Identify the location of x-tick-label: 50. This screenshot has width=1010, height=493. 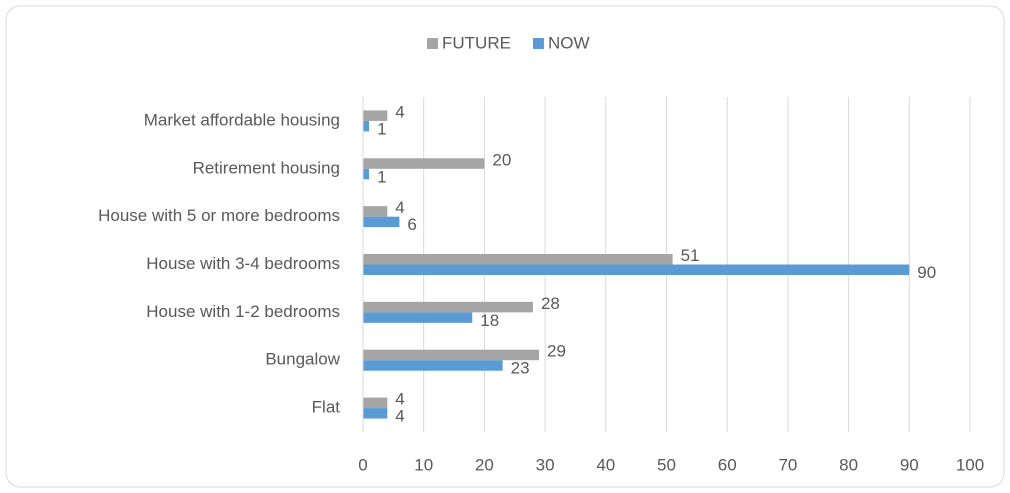
(666, 464).